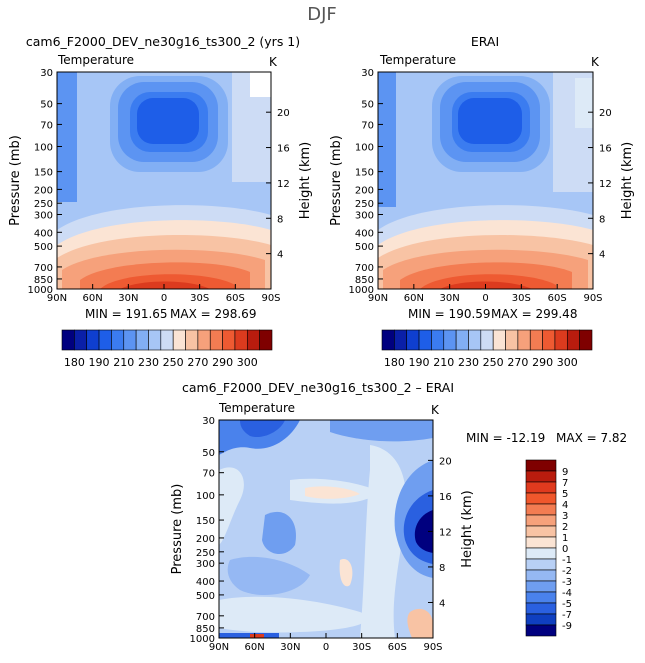  What do you see at coordinates (255, 647) in the screenshot?
I see `panel-diff-lat-tick-label: 60N` at bounding box center [255, 647].